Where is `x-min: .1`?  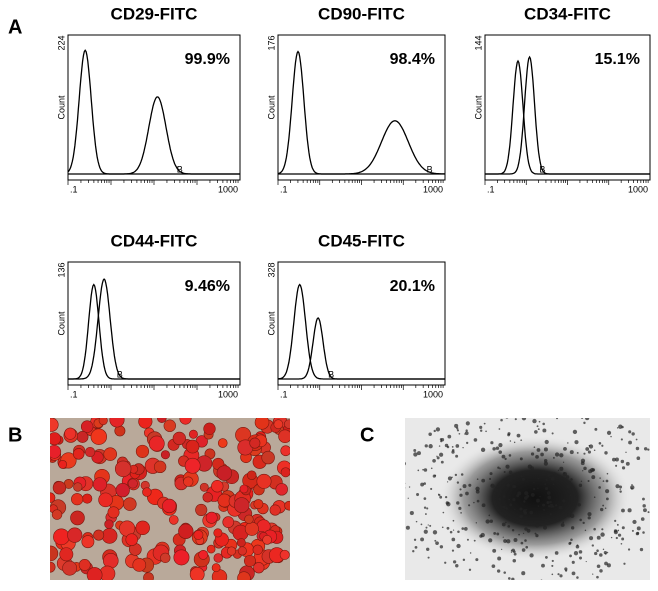
x-min: .1 is located at coordinates (491, 189).